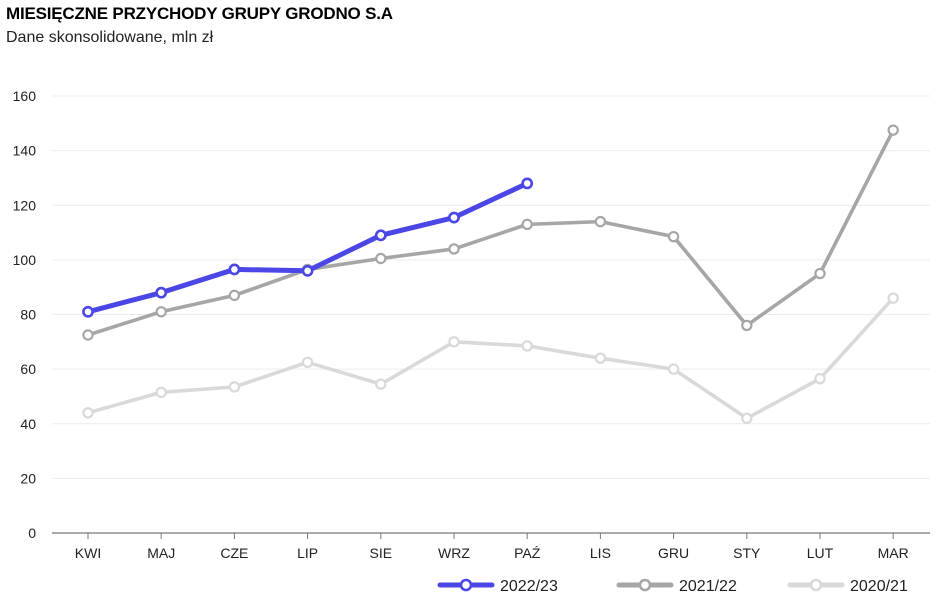 This screenshot has width=950, height=610. What do you see at coordinates (676, 586) in the screenshot?
I see `legend-item: 2021/22` at bounding box center [676, 586].